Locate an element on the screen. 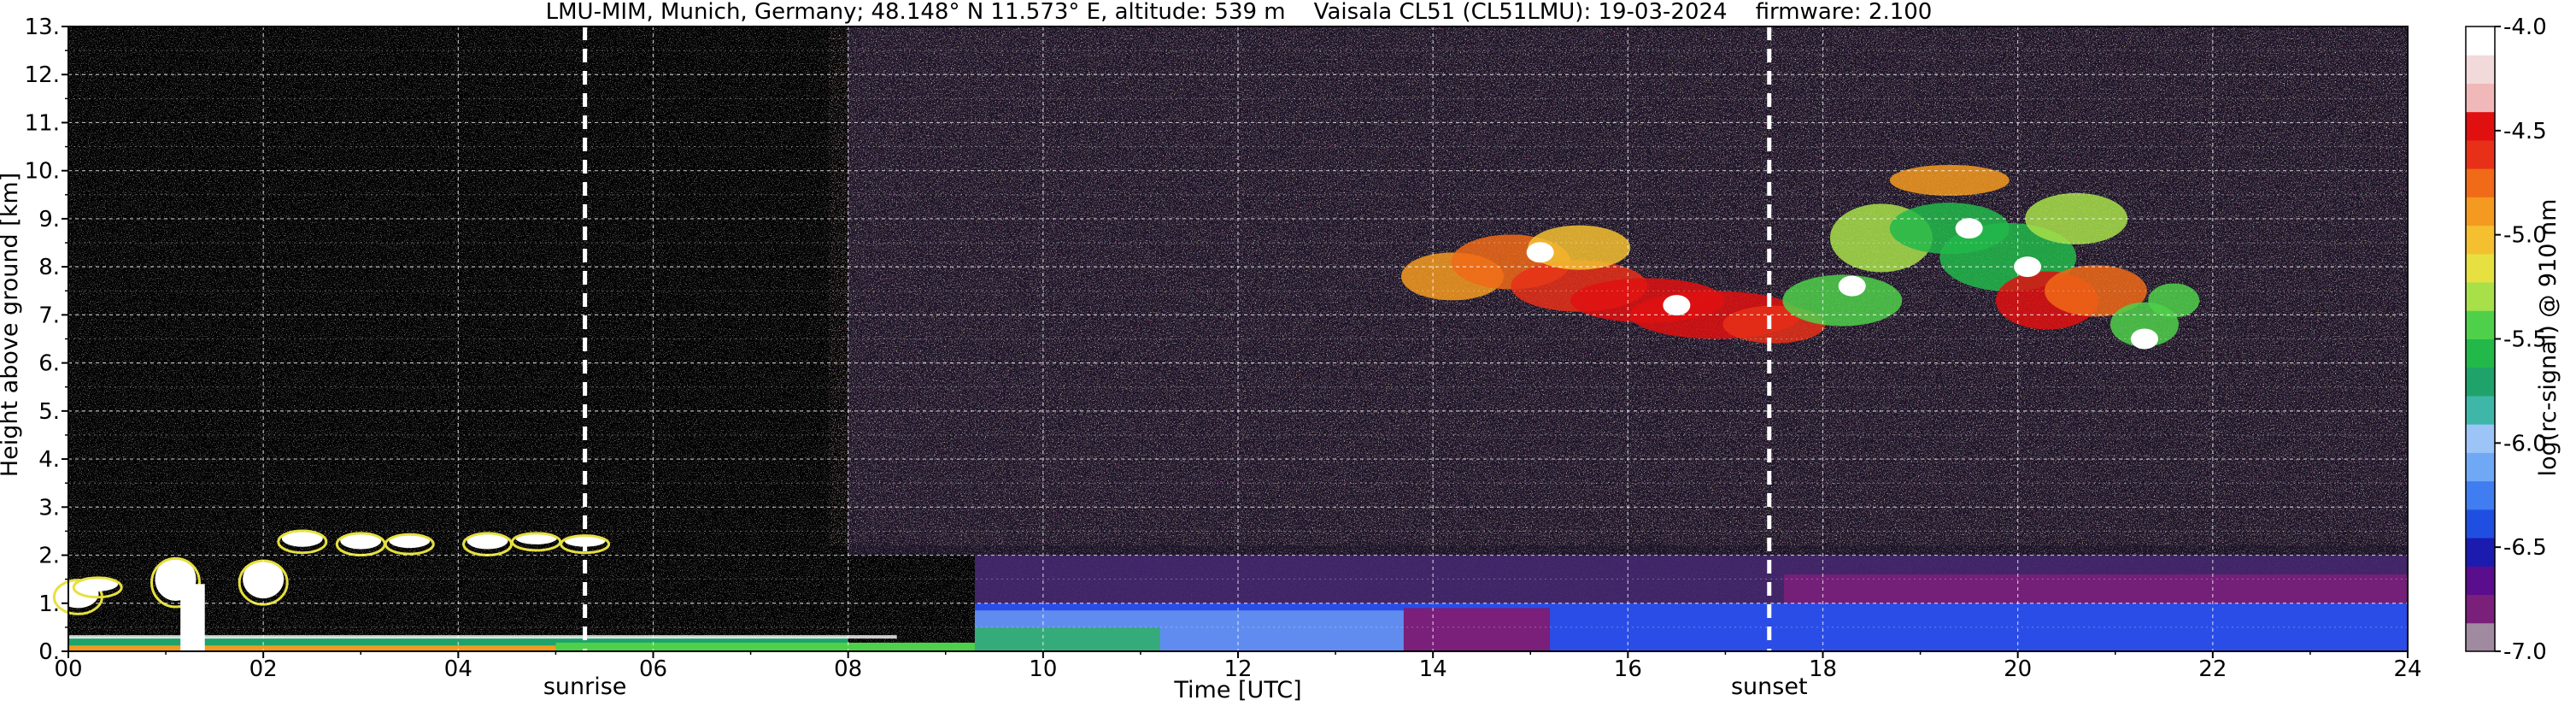 This screenshot has height=706, width=2576. y-tick-label-6: 6. is located at coordinates (49, 364).